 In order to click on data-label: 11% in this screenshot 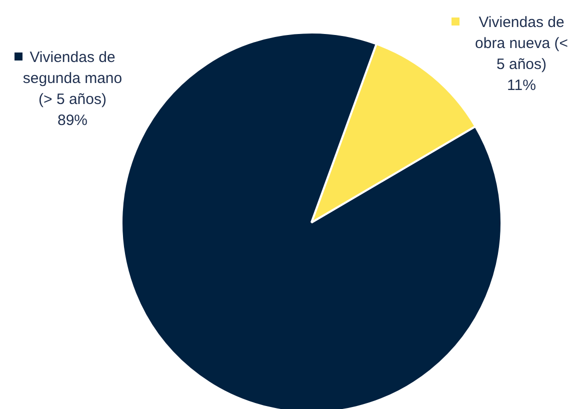, I will do `click(521, 85)`.